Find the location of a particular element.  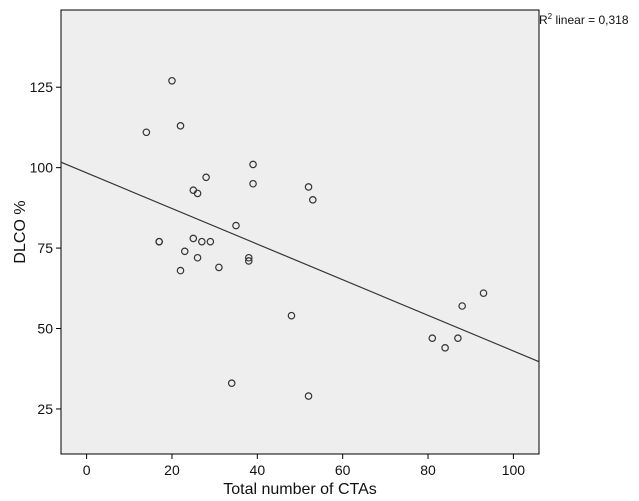

x-tick-label: 20 is located at coordinates (172, 470).